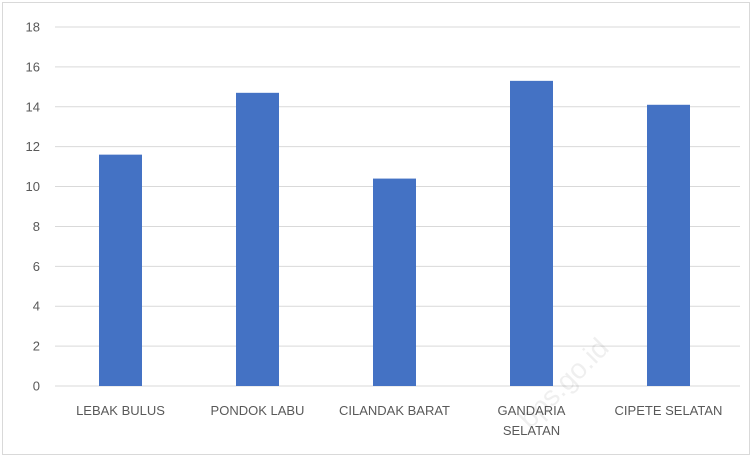 The image size is (754, 459). I want to click on x-tick-label: LEBAK BULUS, so click(120, 410).